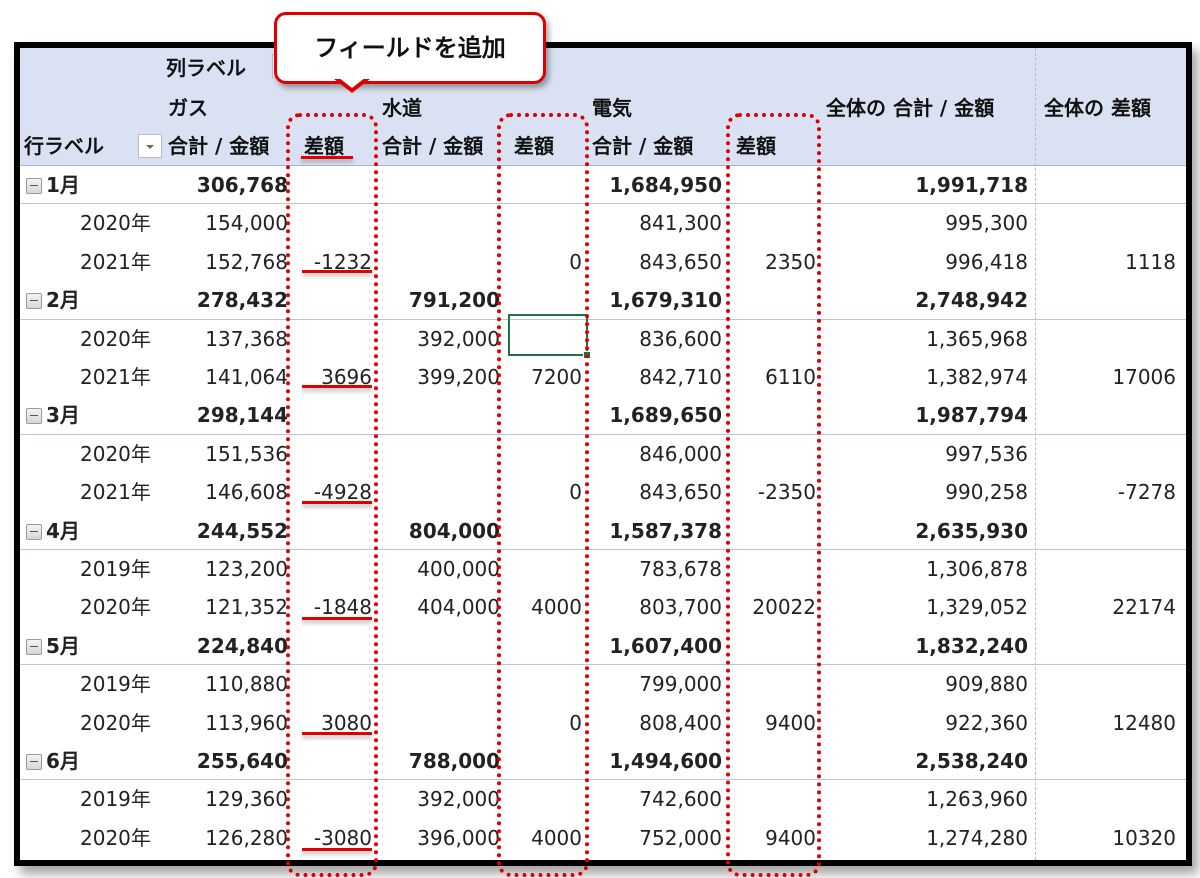 Image resolution: width=1200 pixels, height=878 pixels. Describe the element at coordinates (680, 684) in the screenshot. I see `cell-elec-sum: 799,000` at that location.